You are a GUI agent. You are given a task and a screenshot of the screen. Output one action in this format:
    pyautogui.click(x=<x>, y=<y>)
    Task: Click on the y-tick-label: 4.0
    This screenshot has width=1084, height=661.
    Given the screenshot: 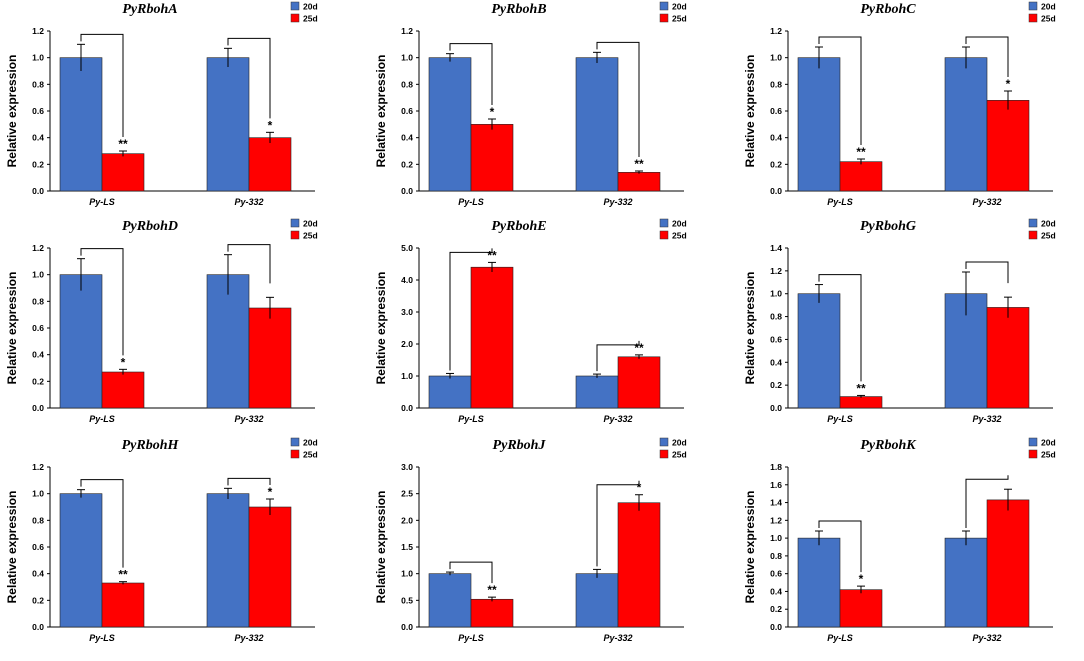 What is the action you would take?
    pyautogui.click(x=407, y=280)
    